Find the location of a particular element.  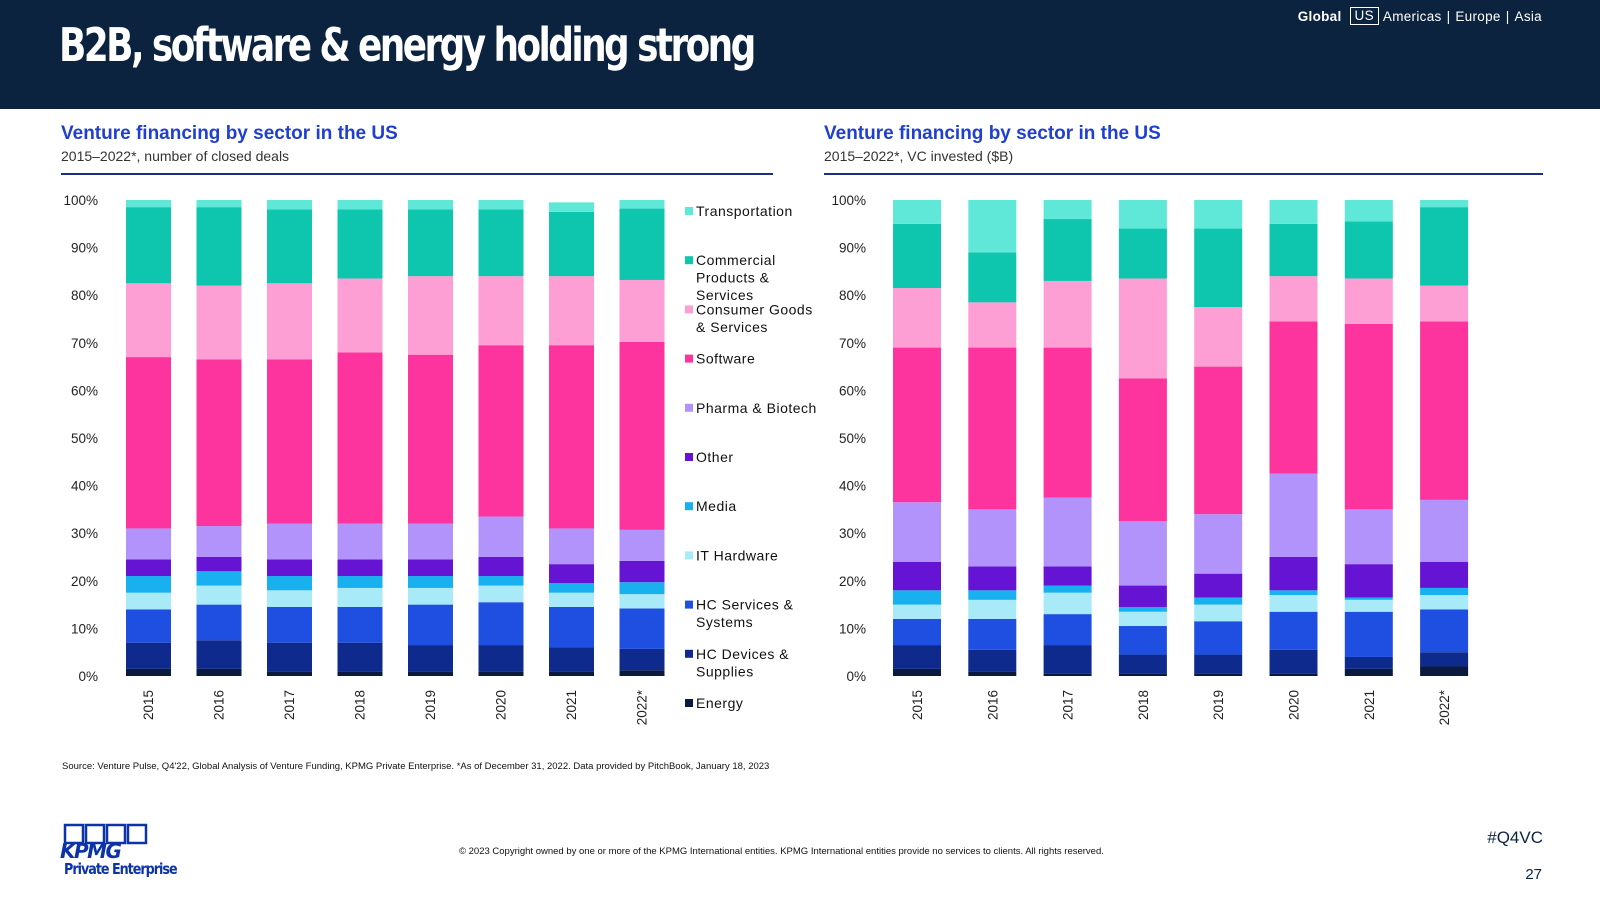

legend-label: Commercial is located at coordinates (736, 260).